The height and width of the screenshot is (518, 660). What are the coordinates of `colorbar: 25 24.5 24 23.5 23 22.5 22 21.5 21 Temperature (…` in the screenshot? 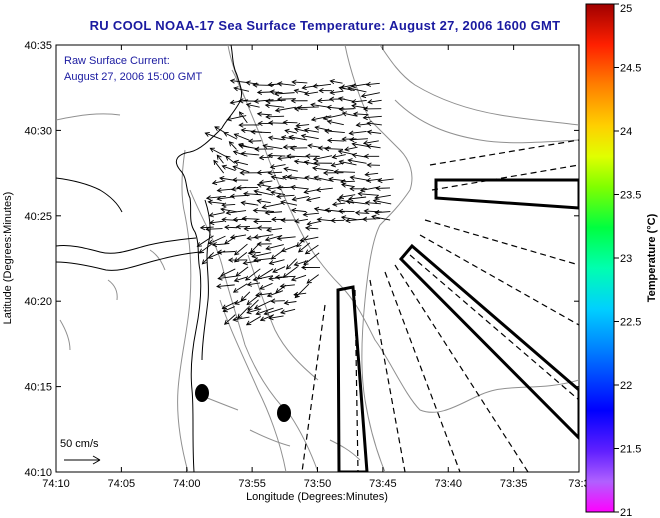 It's located at (621, 260).